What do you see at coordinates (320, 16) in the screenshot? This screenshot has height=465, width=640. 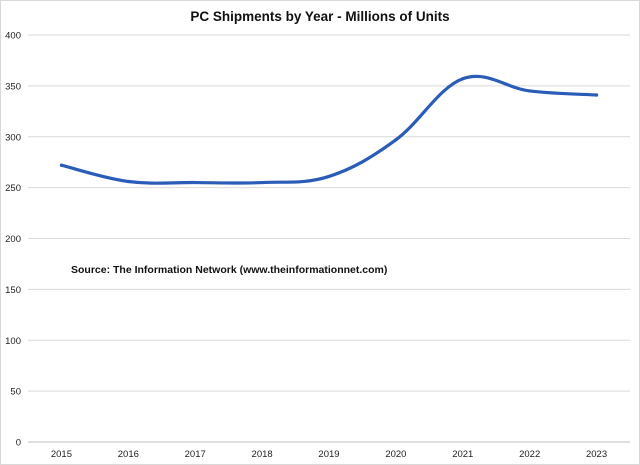 I see `chart-title: PC Shipments by Year - Millions of Units` at bounding box center [320, 16].